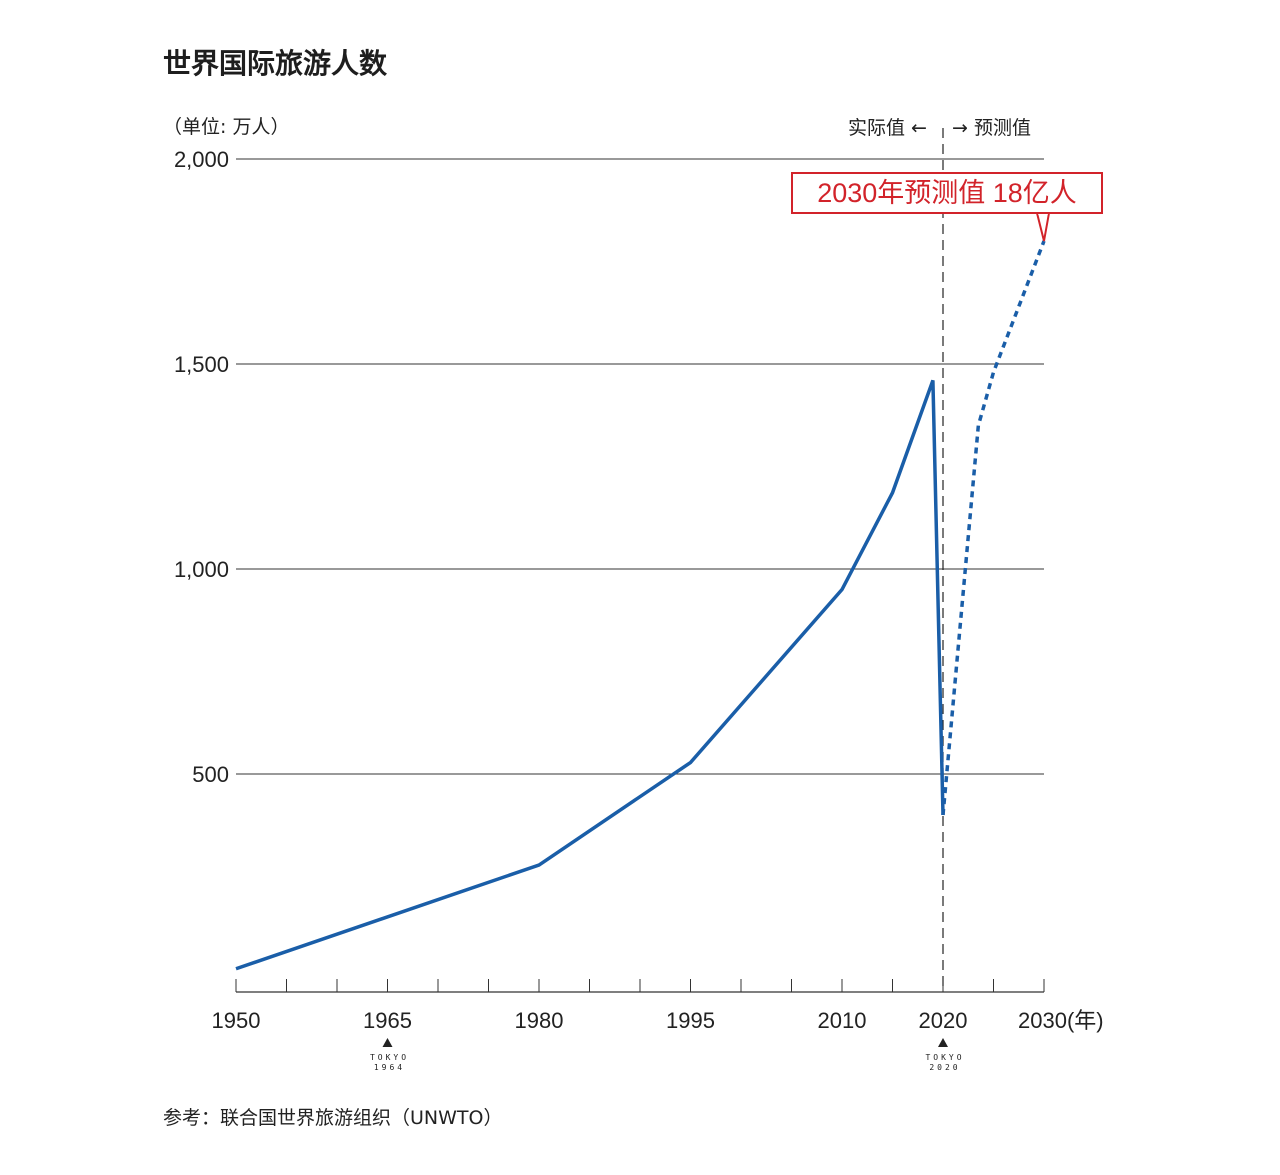 This screenshot has height=1175, width=1280. Describe the element at coordinates (387, 1020) in the screenshot. I see `x-tick-label: 1965` at that location.